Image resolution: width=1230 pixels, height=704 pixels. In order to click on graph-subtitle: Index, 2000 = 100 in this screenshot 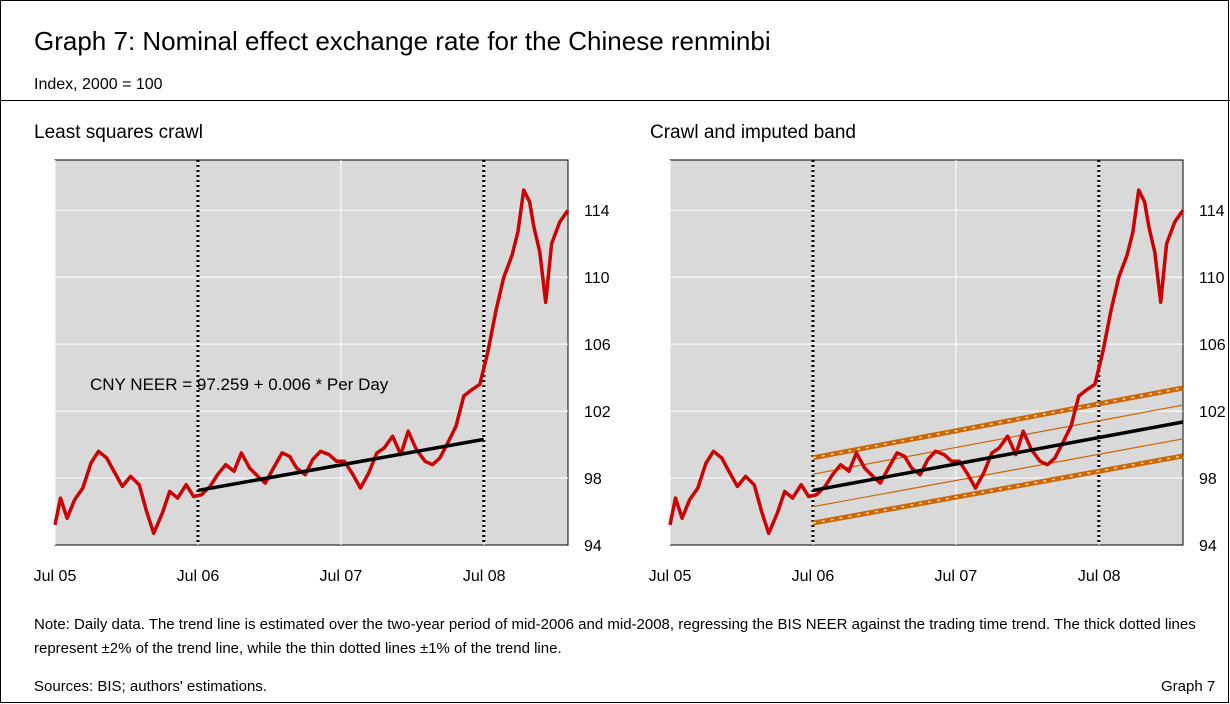, I will do `click(98, 84)`.